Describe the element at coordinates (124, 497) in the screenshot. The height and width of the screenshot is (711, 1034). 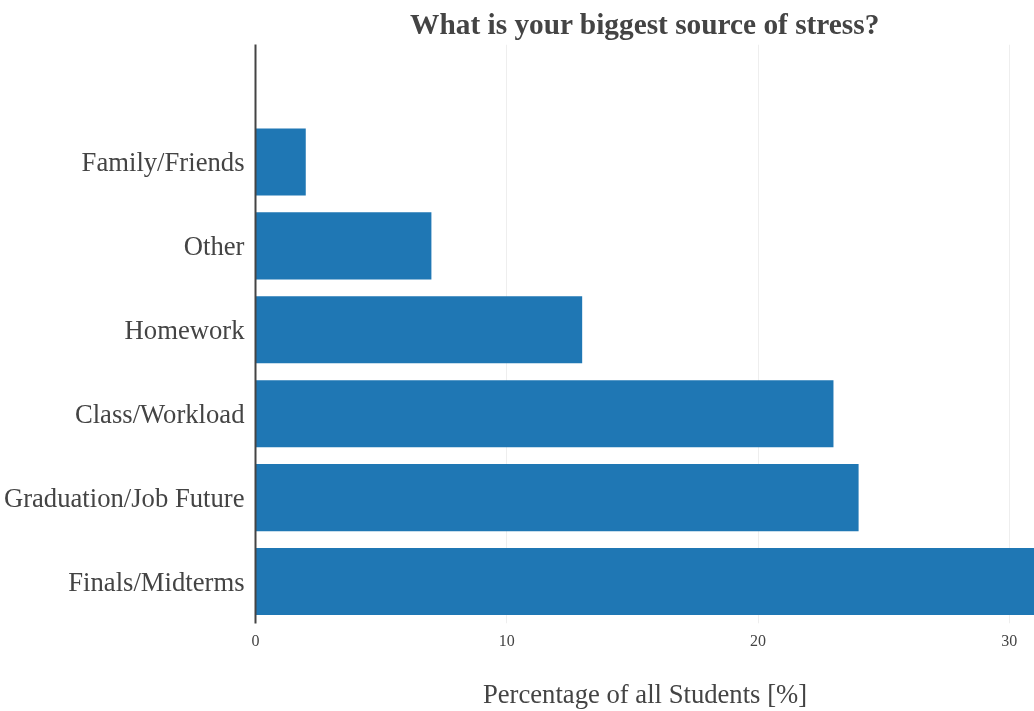
I see `y-tick-label: Graduation/Job Future` at that location.